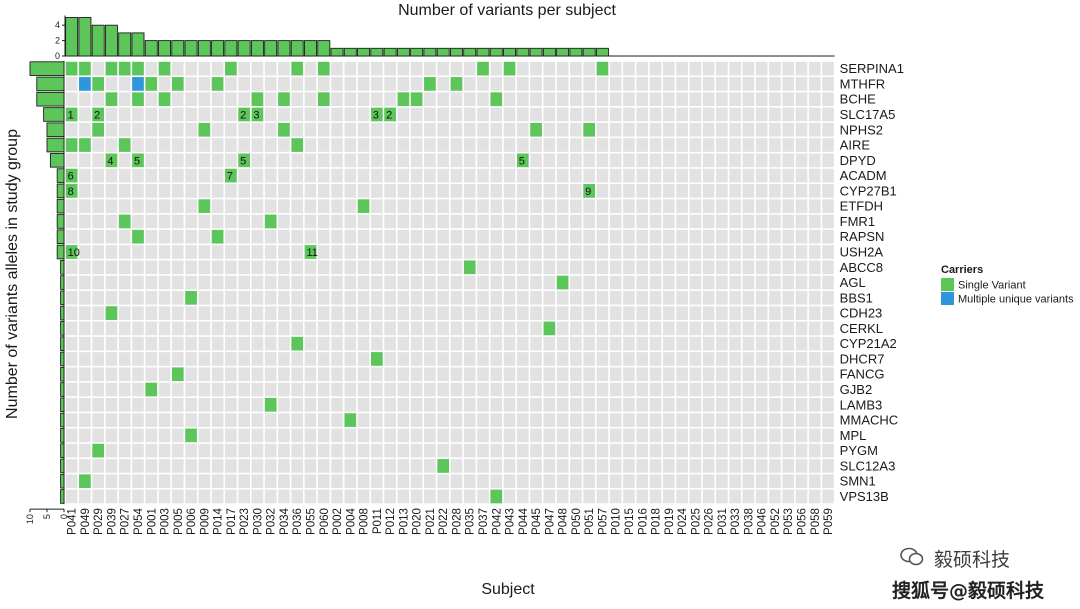  I want to click on subject-label: P018, so click(657, 521).